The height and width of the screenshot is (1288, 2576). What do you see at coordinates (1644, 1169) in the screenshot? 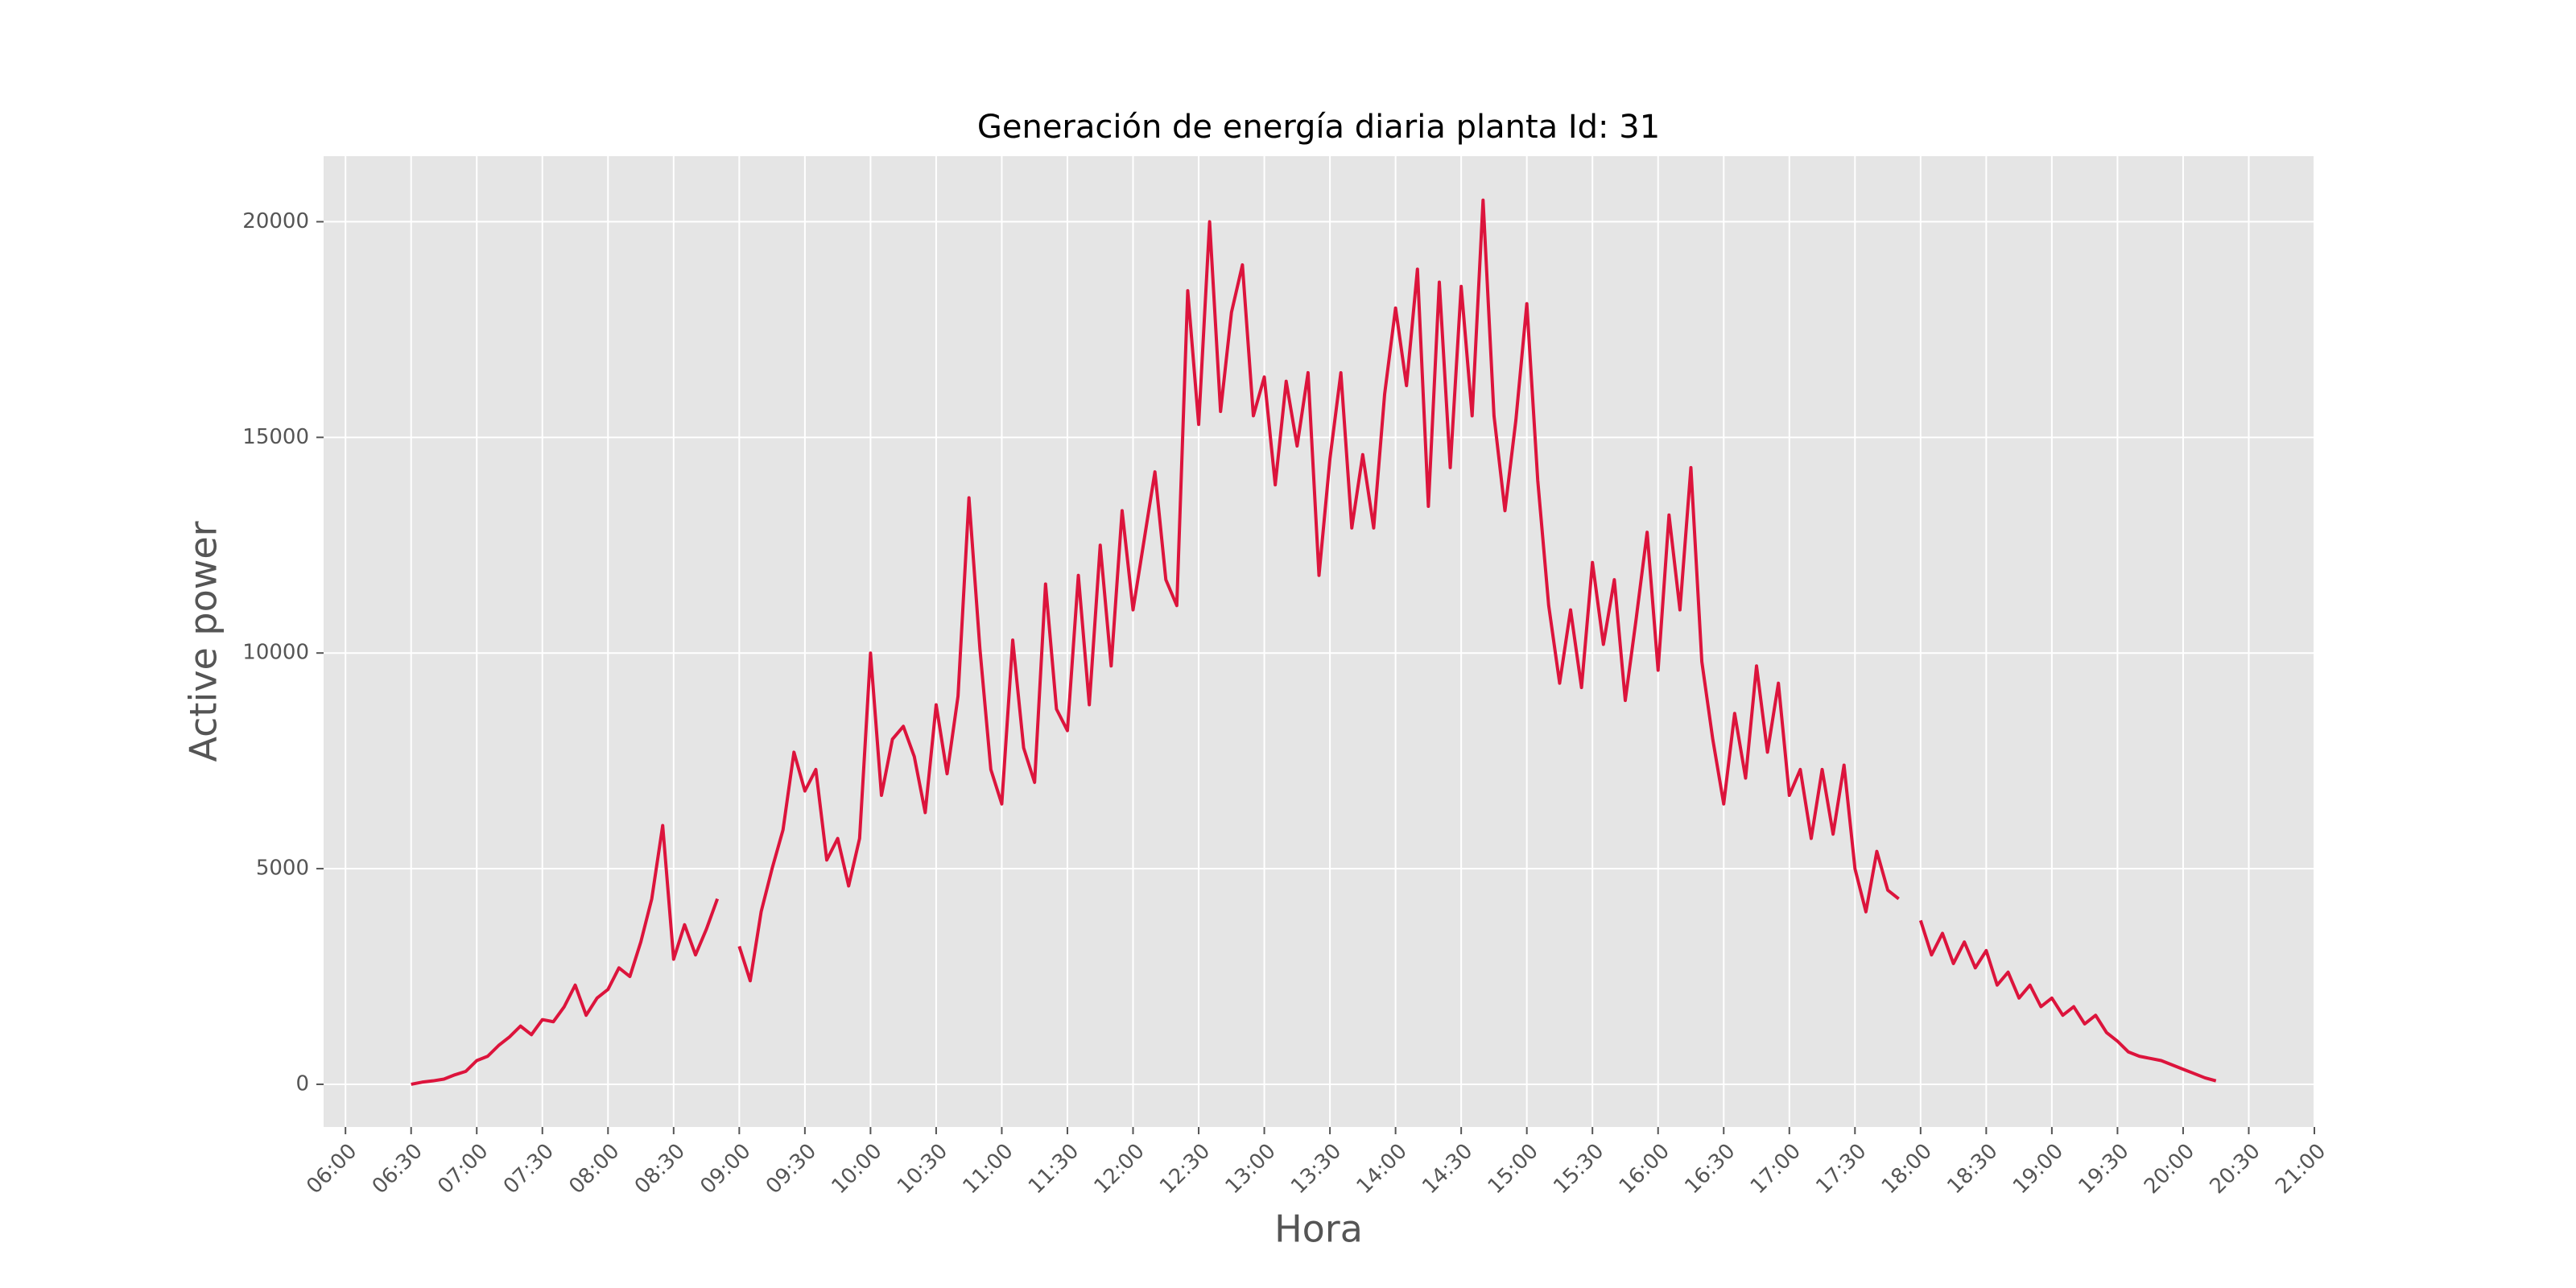
I see `x-tick-label: 16:00` at bounding box center [1644, 1169].